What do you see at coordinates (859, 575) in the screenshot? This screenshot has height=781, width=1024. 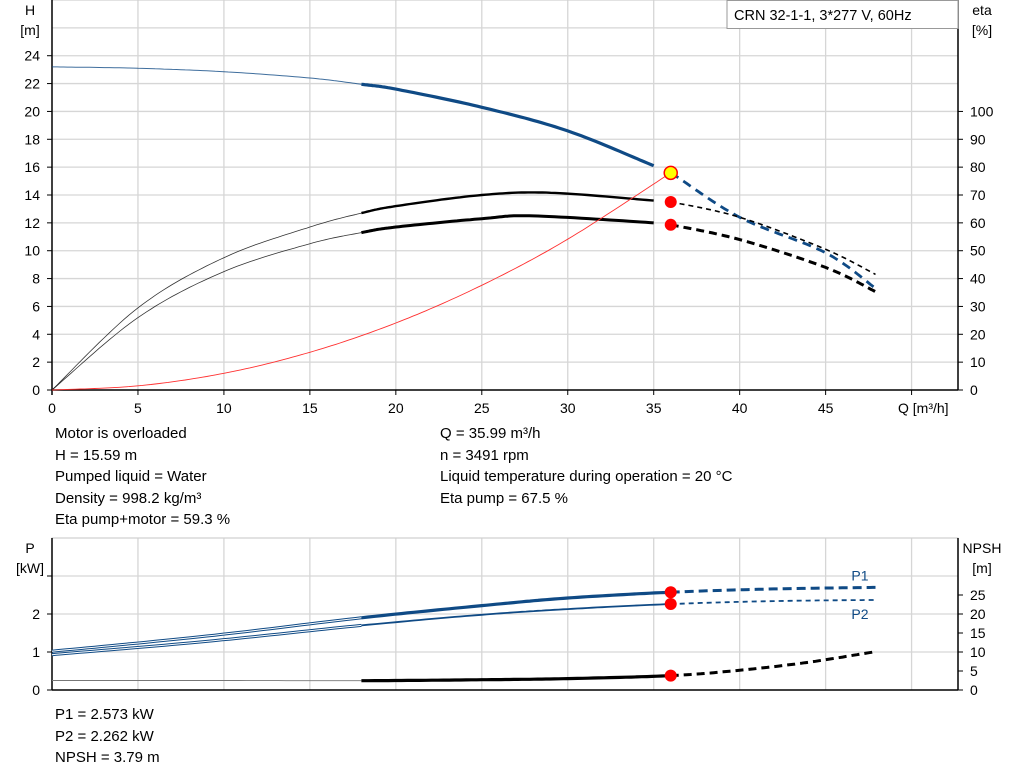 I see `p1-series-label: P1` at bounding box center [859, 575].